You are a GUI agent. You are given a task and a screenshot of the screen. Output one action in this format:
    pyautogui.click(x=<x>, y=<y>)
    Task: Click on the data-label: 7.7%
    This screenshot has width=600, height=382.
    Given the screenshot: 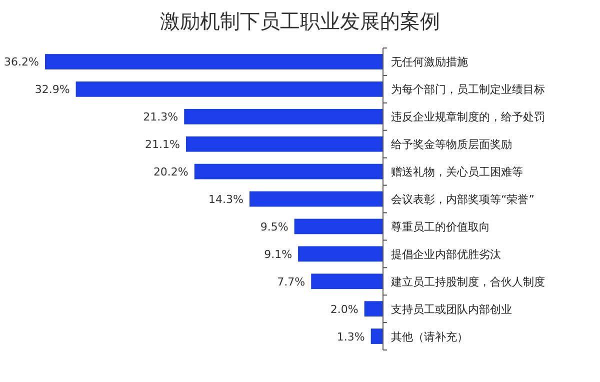 What is the action you would take?
    pyautogui.click(x=291, y=281)
    